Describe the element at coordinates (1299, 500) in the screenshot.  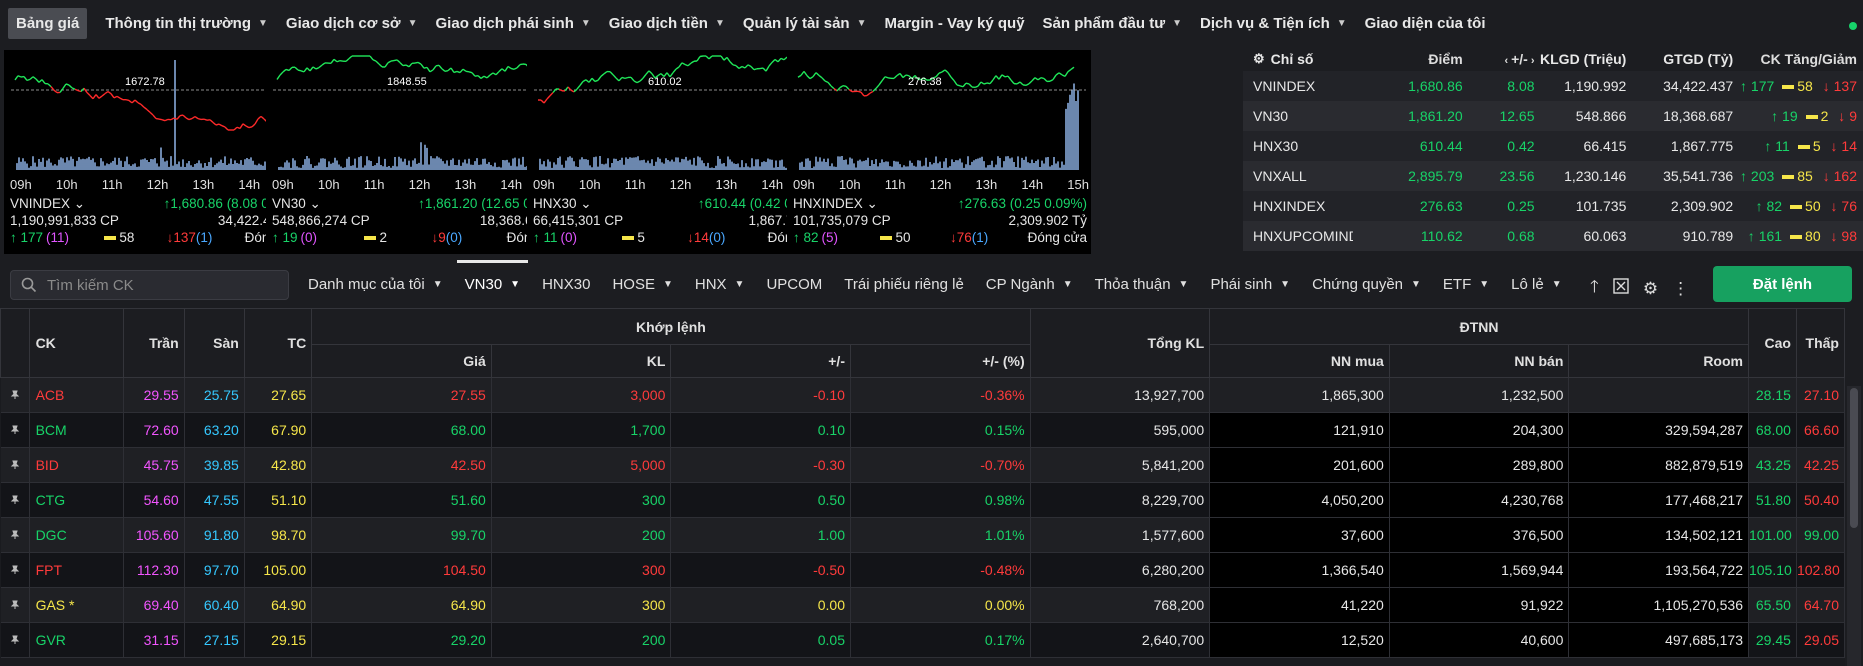
I see `foreign-buy: 4,050,200` at that location.